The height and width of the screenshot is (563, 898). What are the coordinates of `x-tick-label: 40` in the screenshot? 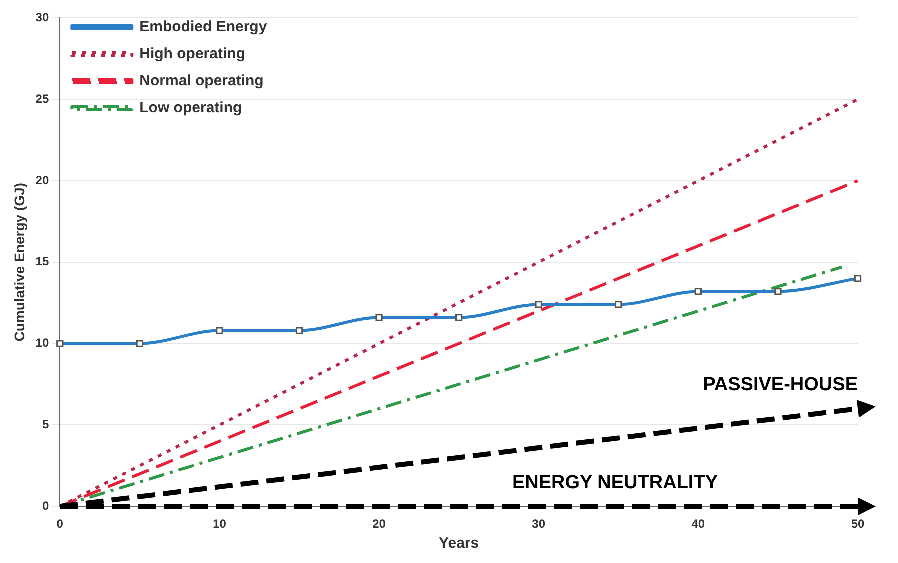 It's located at (699, 524).